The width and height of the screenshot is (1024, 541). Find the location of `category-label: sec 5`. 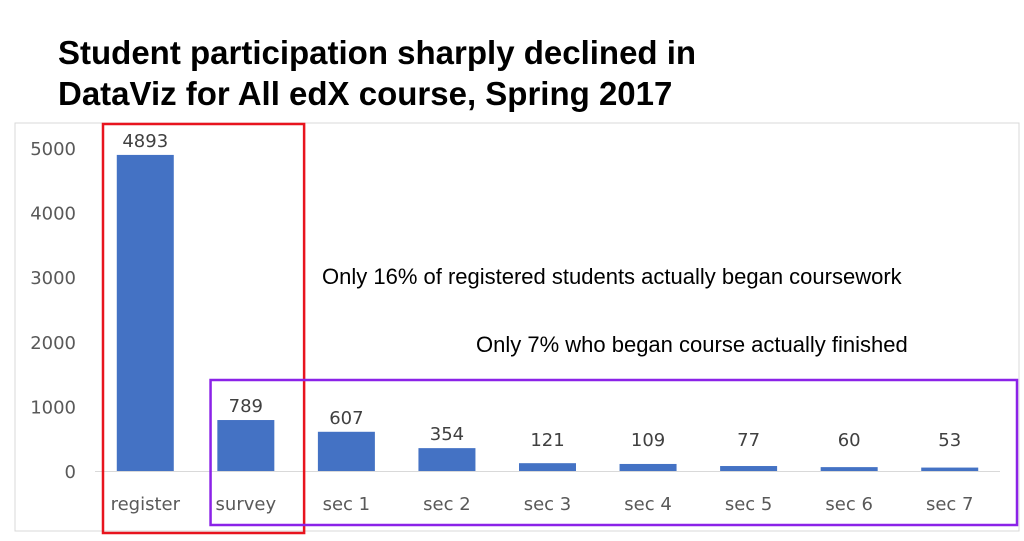

category-label: sec 5 is located at coordinates (749, 504).